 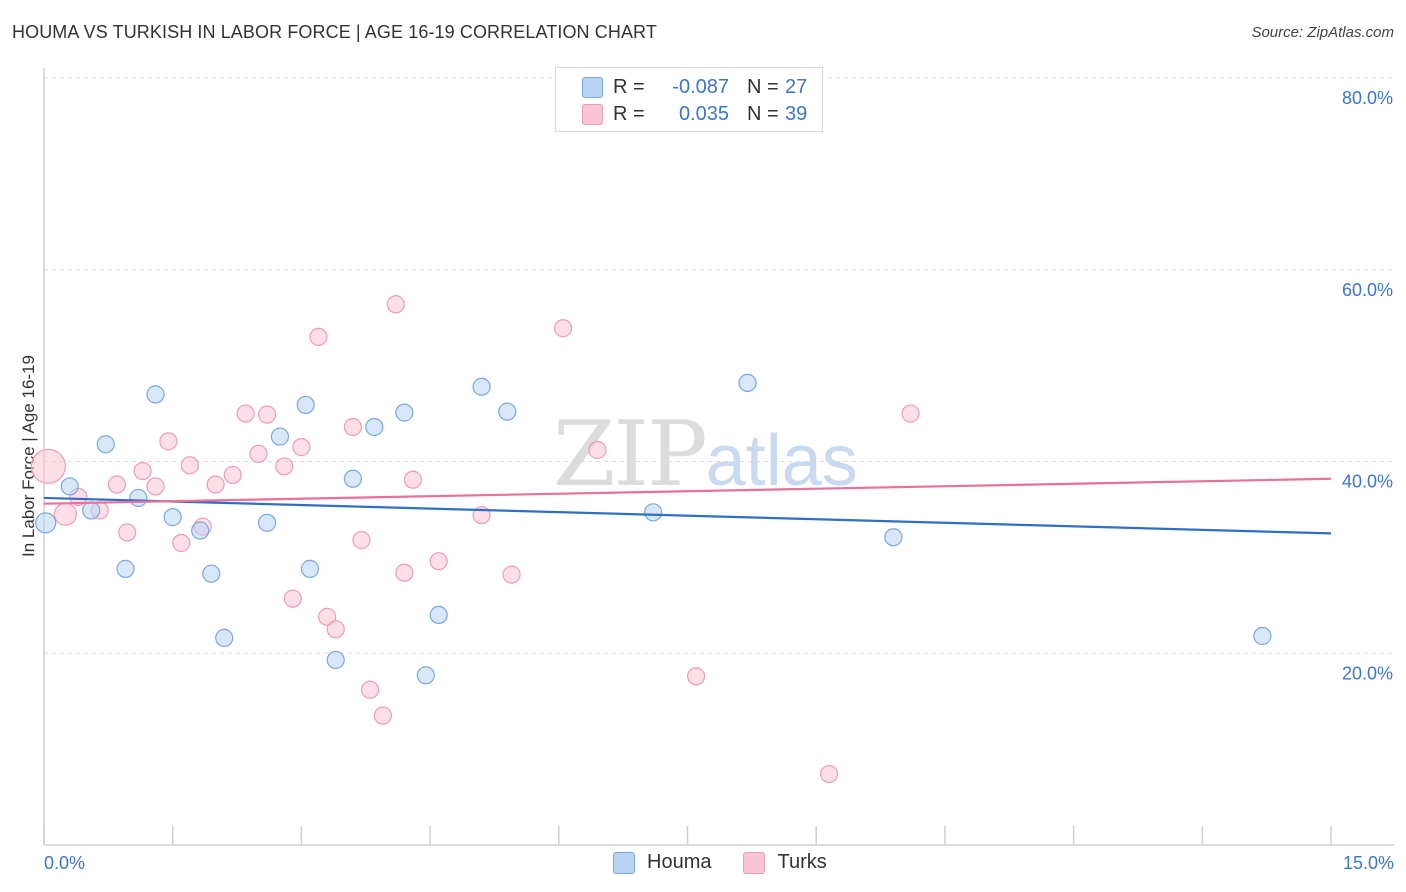 What do you see at coordinates (1367, 673) in the screenshot?
I see `y-tick-label: 20.0%` at bounding box center [1367, 673].